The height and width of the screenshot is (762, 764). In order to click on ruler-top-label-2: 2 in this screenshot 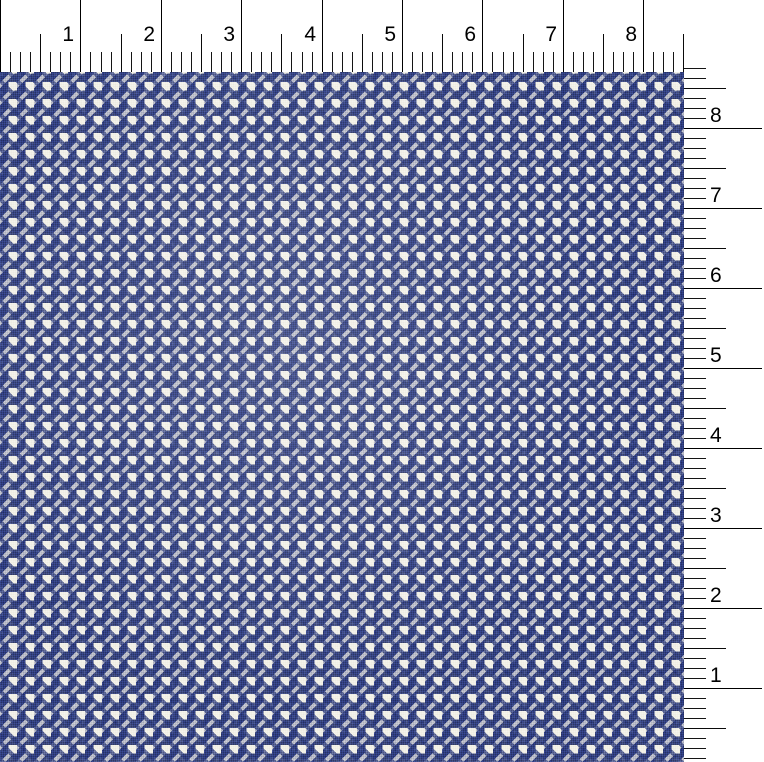, I will do `click(149, 34)`.